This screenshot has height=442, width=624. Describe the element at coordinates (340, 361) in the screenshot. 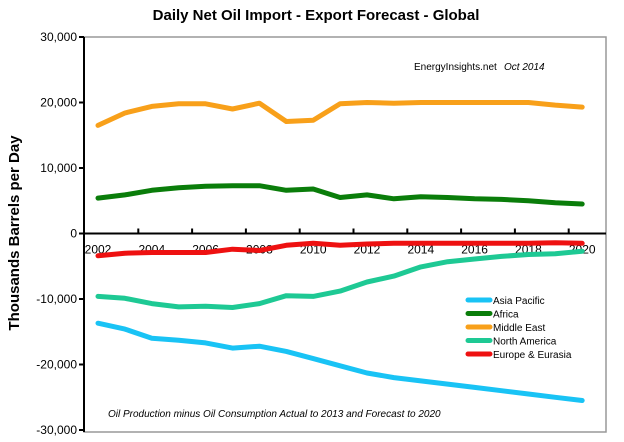

I see `series-line-asia-pacific` at that location.